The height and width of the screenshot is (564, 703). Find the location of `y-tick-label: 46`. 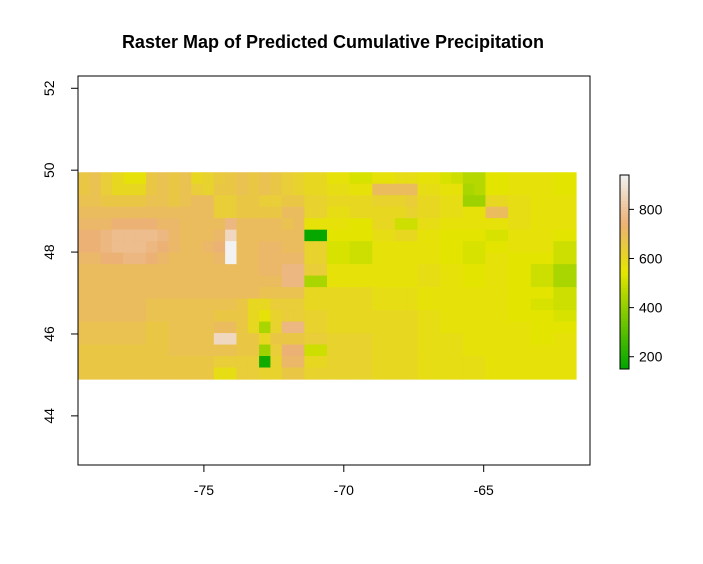

y-tick-label: 46 is located at coordinates (49, 334).